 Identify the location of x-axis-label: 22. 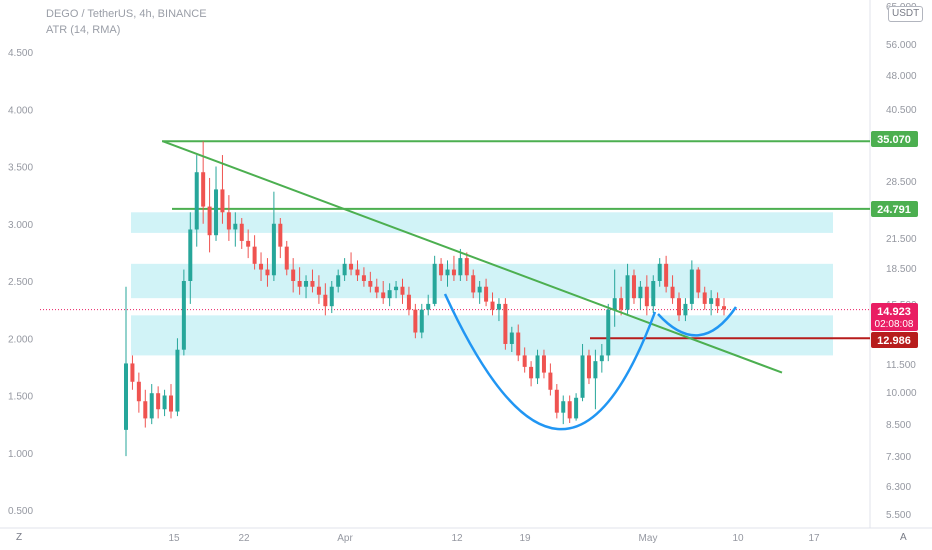
(244, 538).